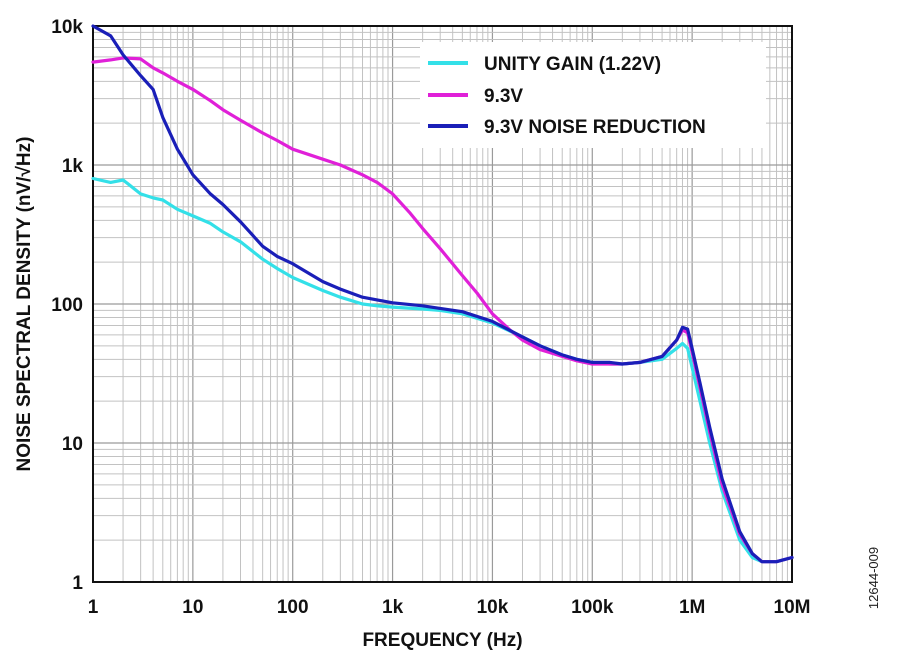 This screenshot has width=900, height=664. I want to click on x-tick-label: 100, so click(293, 607).